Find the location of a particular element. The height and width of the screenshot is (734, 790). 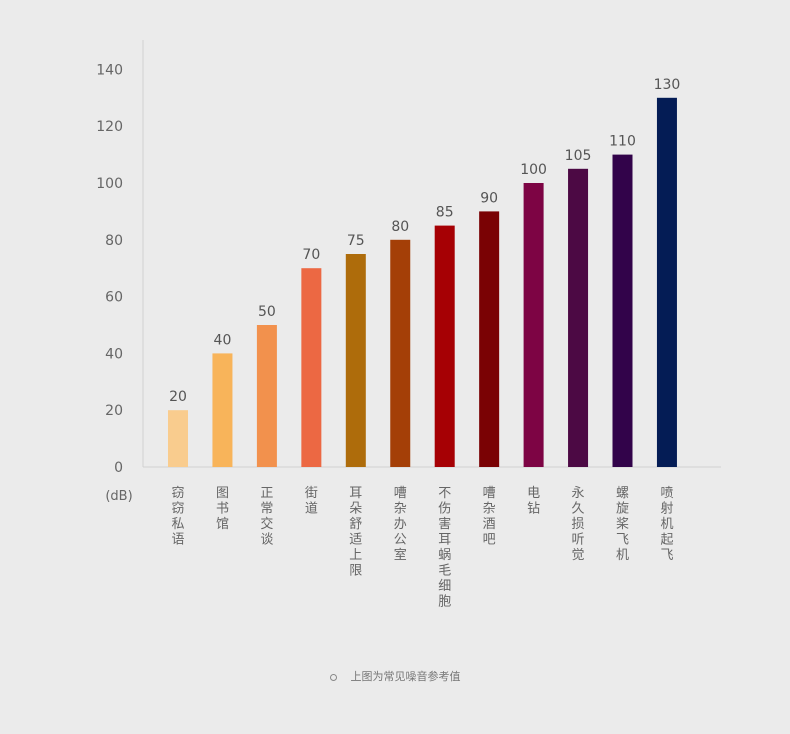

y-tick-label: 140 is located at coordinates (109, 70).